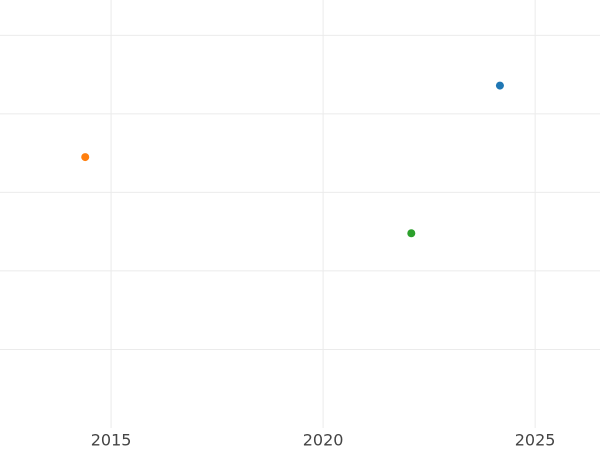 This screenshot has height=450, width=600. What do you see at coordinates (111, 440) in the screenshot?
I see `x-tick-label: 2015` at bounding box center [111, 440].